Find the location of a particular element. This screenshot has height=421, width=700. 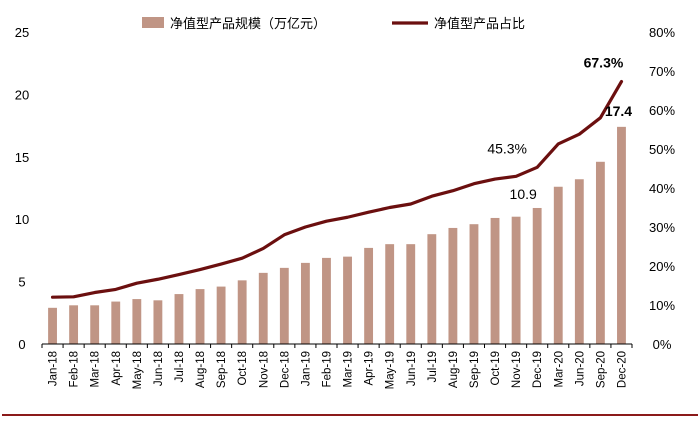

x-tick-label: Mar-19 is located at coordinates (349, 369).